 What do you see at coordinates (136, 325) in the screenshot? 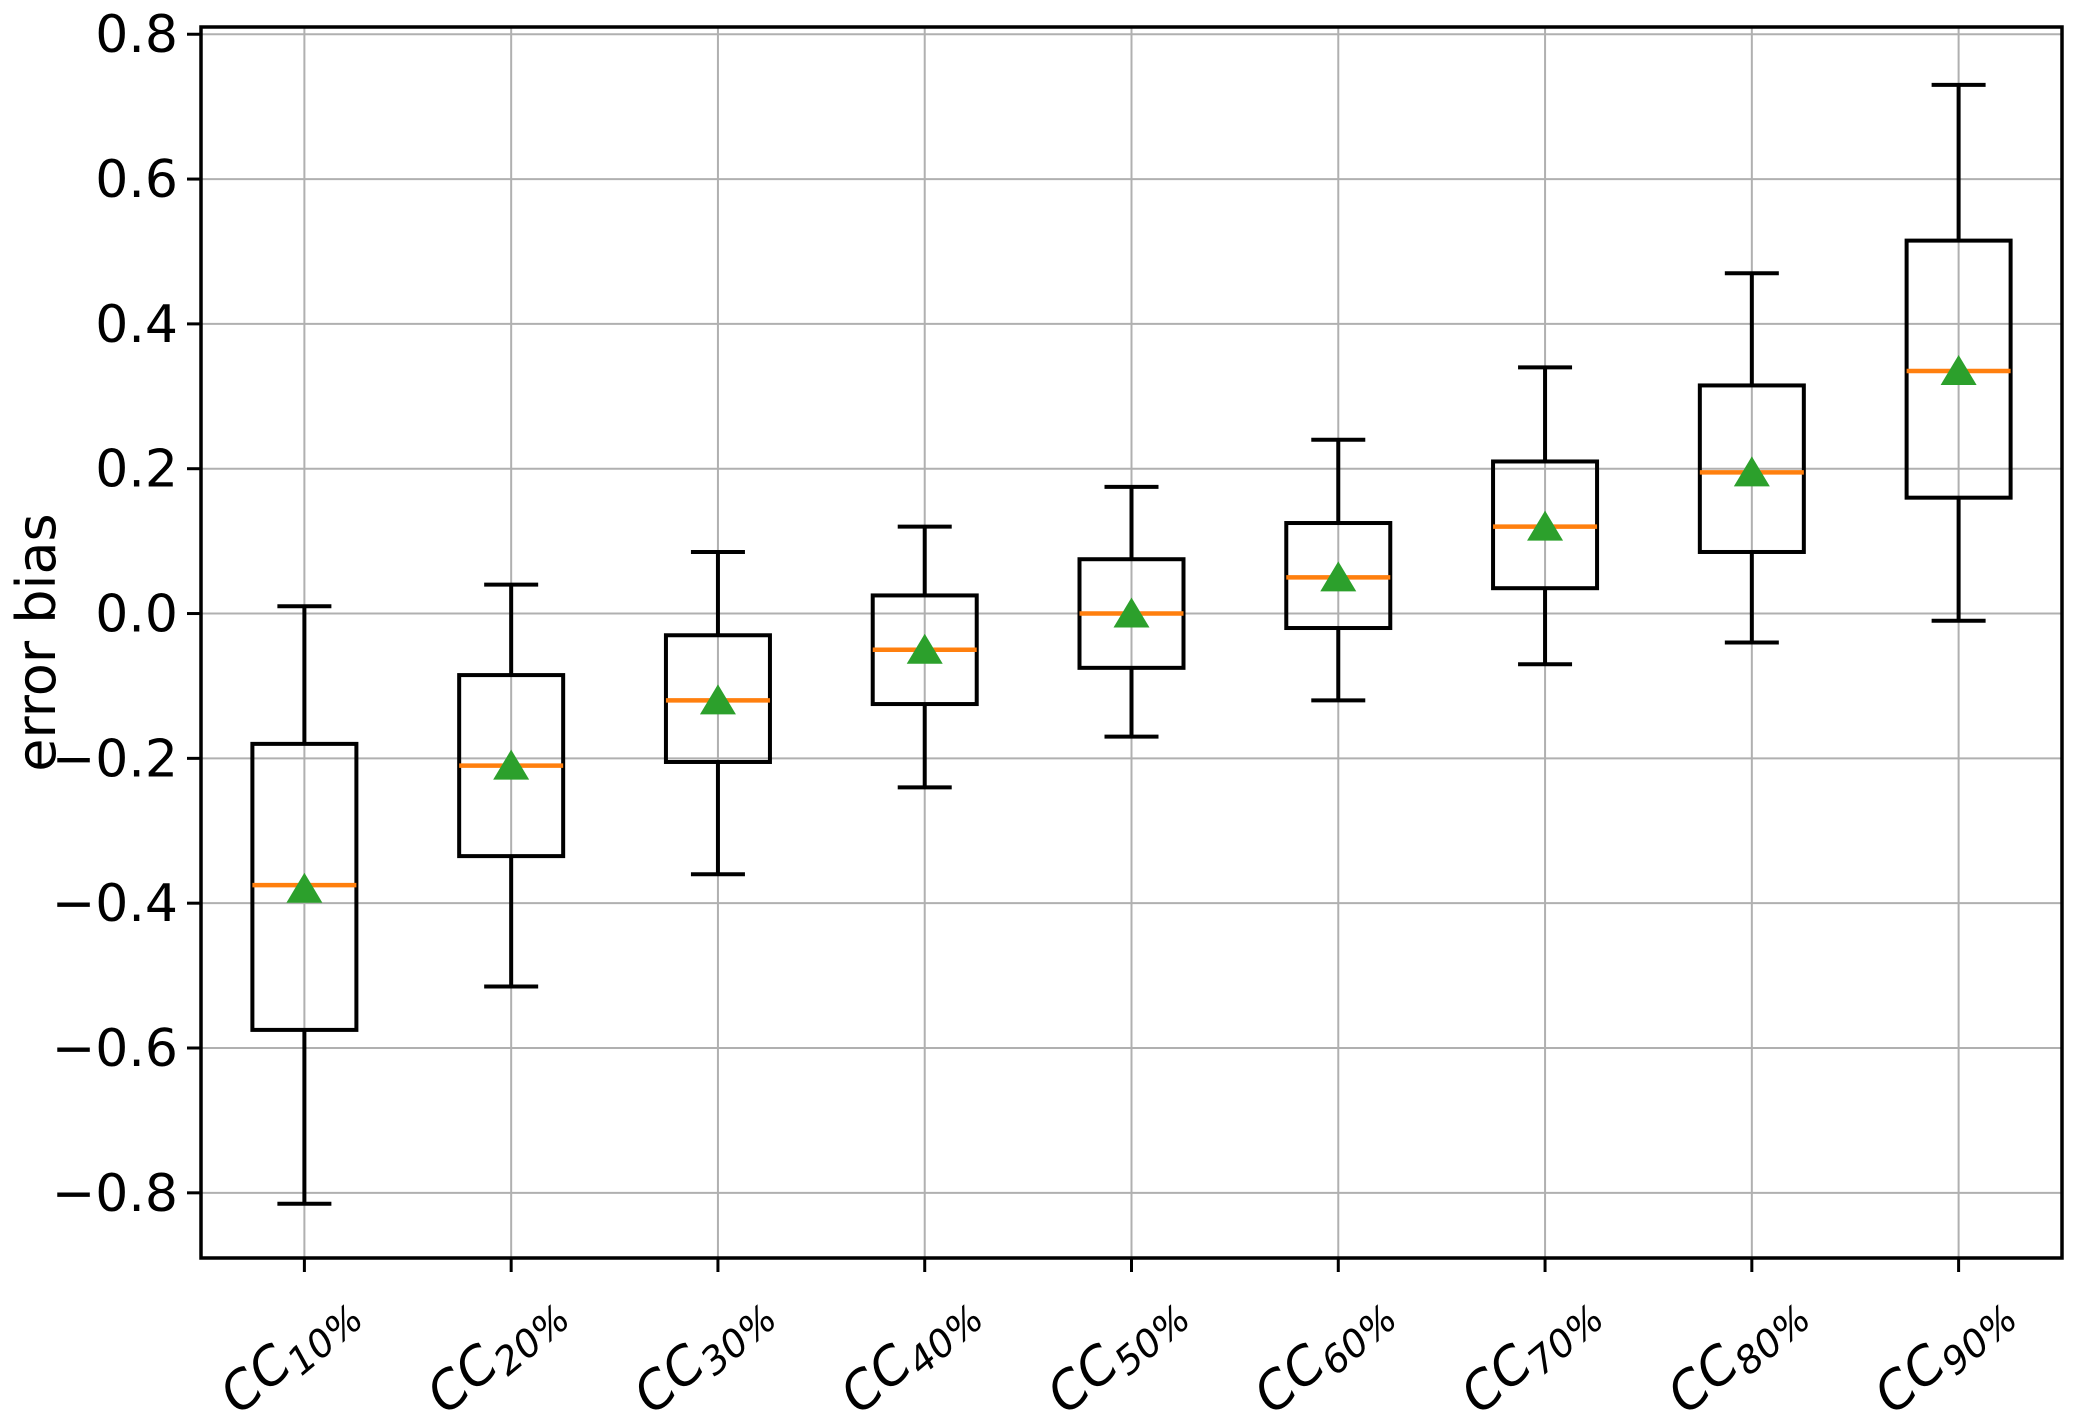
I see `y-tick-label: 0.4` at bounding box center [136, 325].